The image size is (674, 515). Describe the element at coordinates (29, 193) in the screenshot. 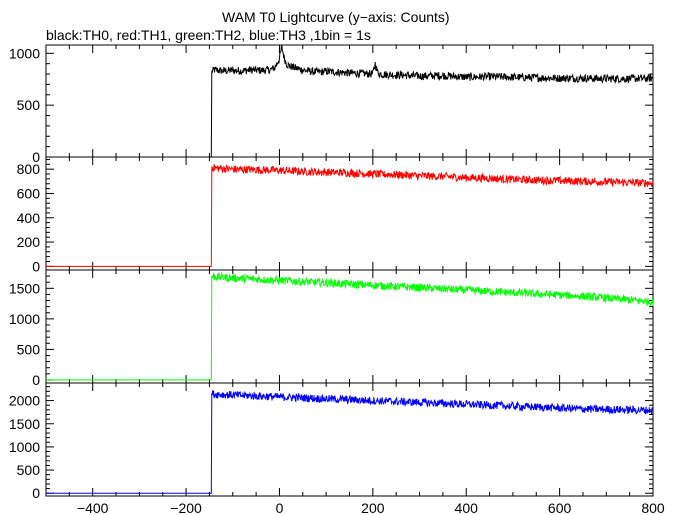

I see `y-tick-label: 600` at that location.